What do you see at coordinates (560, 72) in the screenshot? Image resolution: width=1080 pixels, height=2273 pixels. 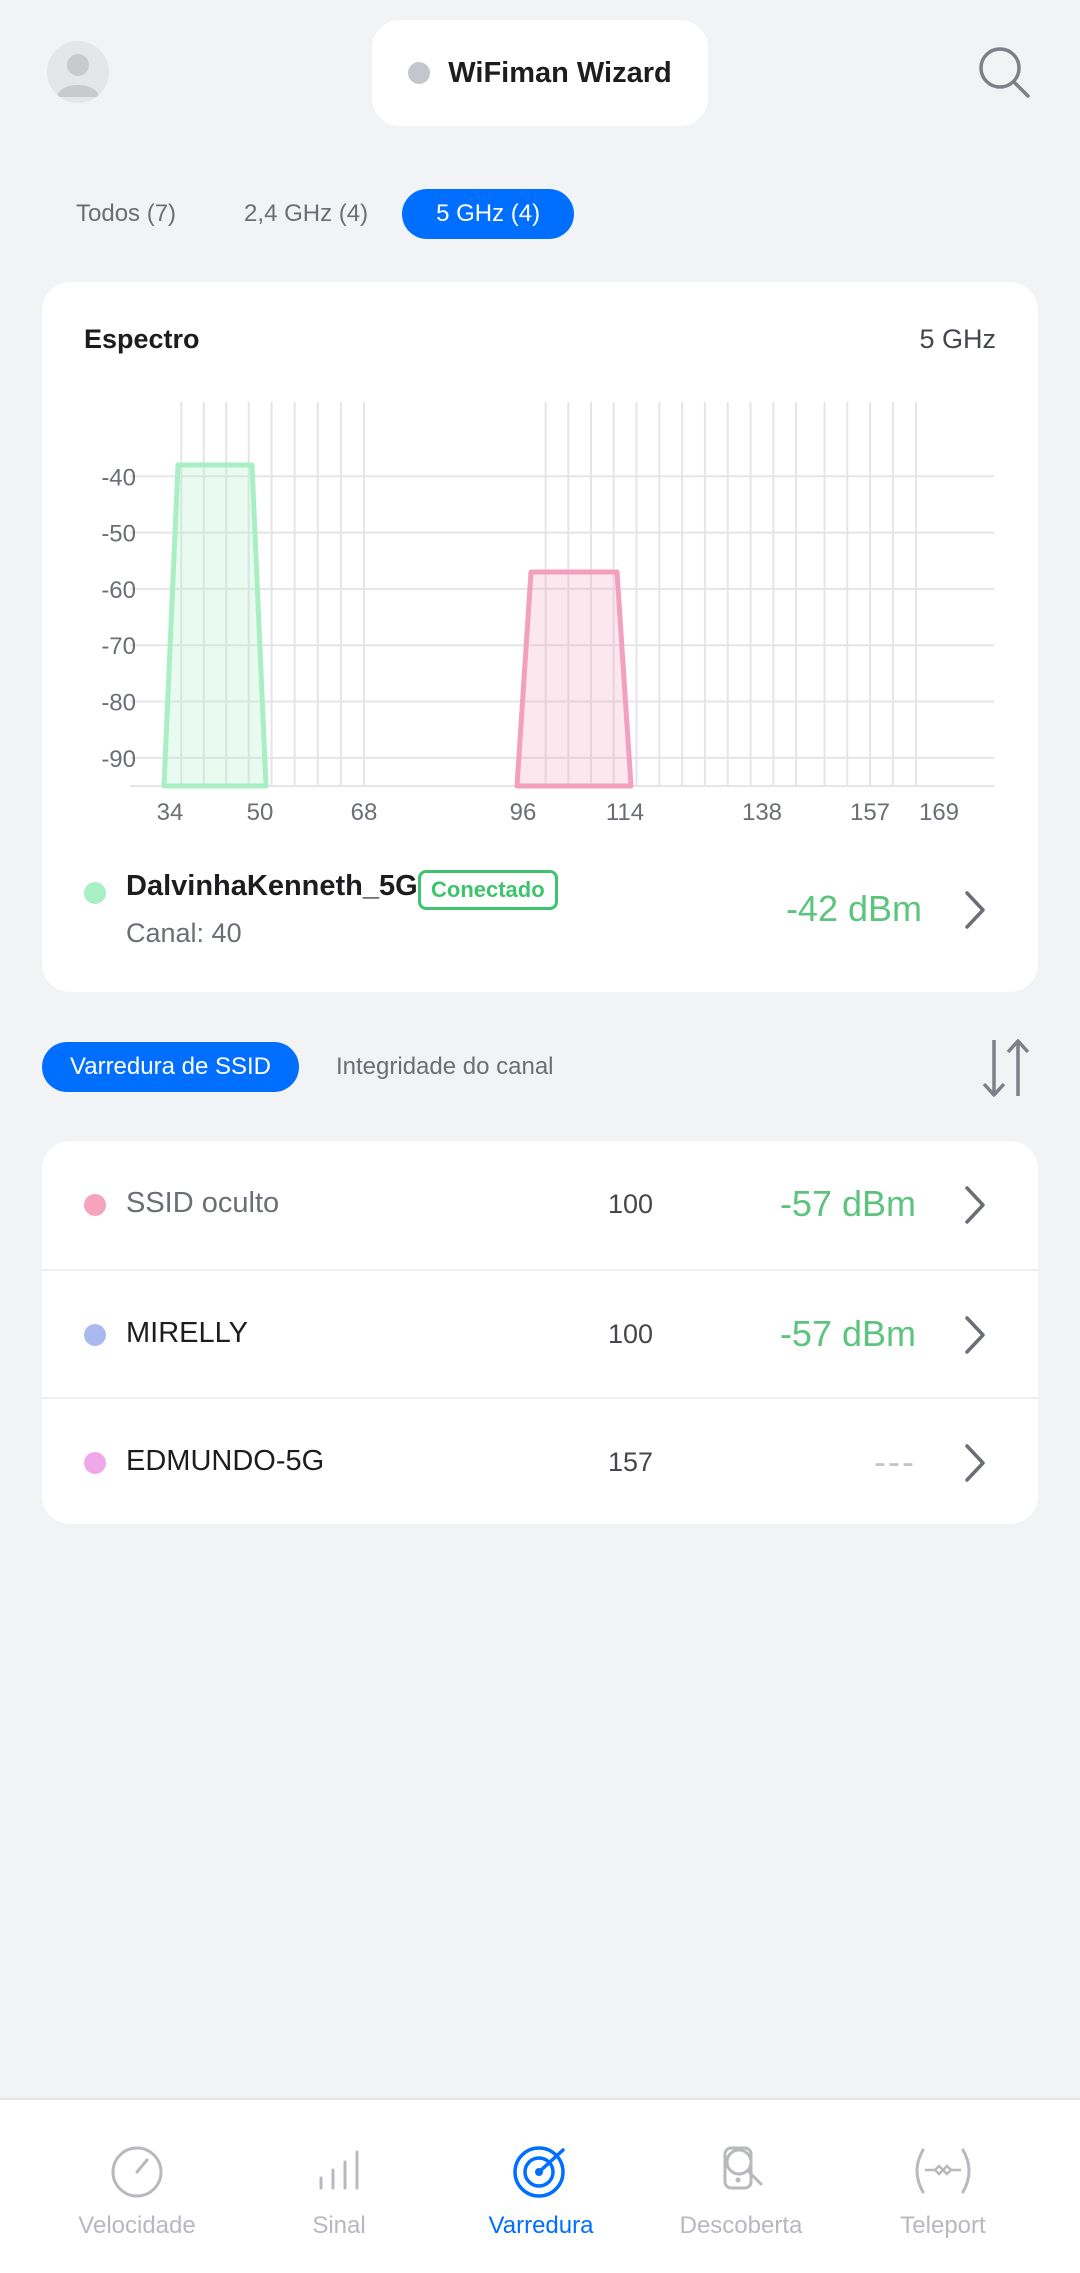 I see `app-title: WiFiman Wizard` at bounding box center [560, 72].